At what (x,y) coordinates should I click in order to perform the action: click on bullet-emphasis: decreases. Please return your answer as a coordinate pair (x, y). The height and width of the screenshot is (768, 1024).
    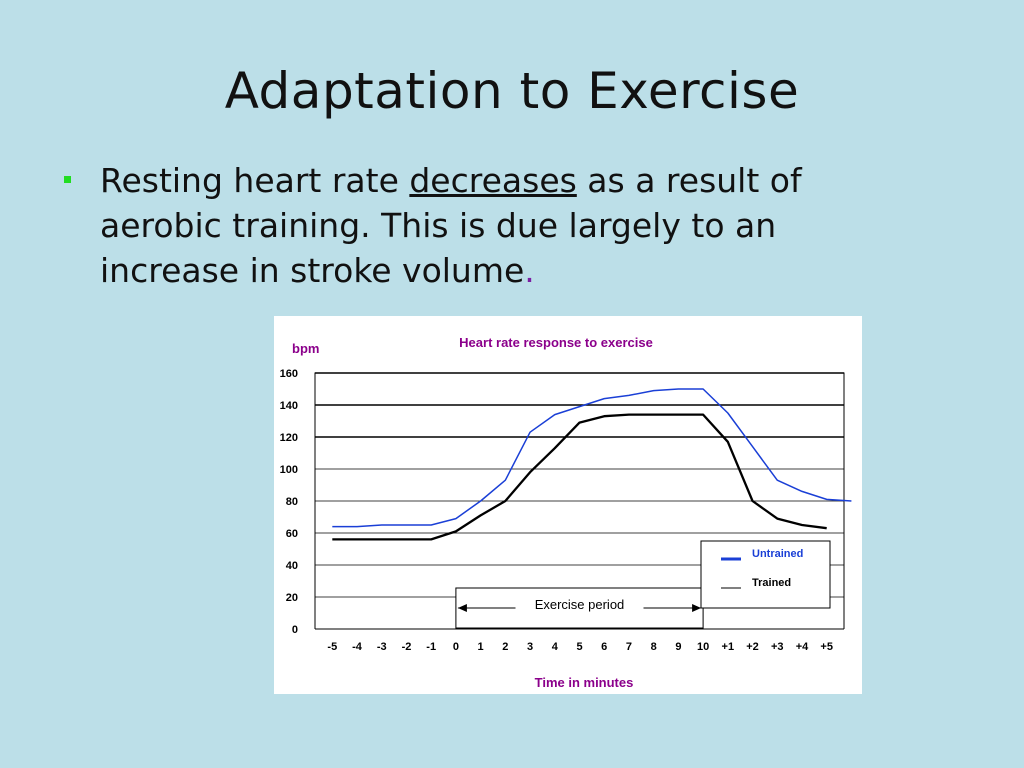
    Looking at the image, I should click on (493, 180).